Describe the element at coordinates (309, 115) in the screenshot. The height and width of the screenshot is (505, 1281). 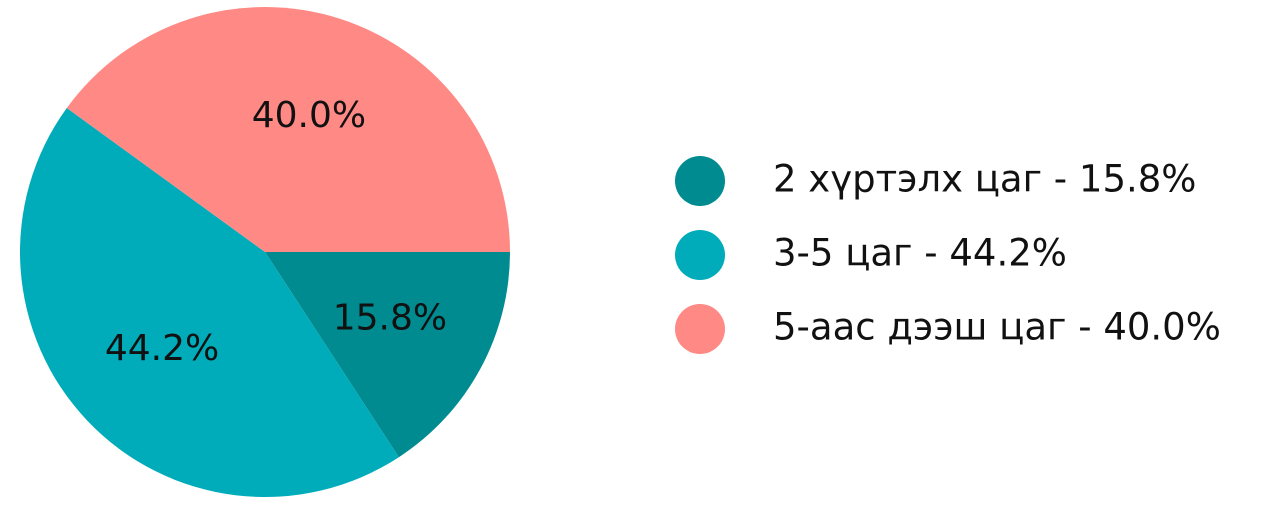
I see `slice-value-label-3: 40.0%` at that location.